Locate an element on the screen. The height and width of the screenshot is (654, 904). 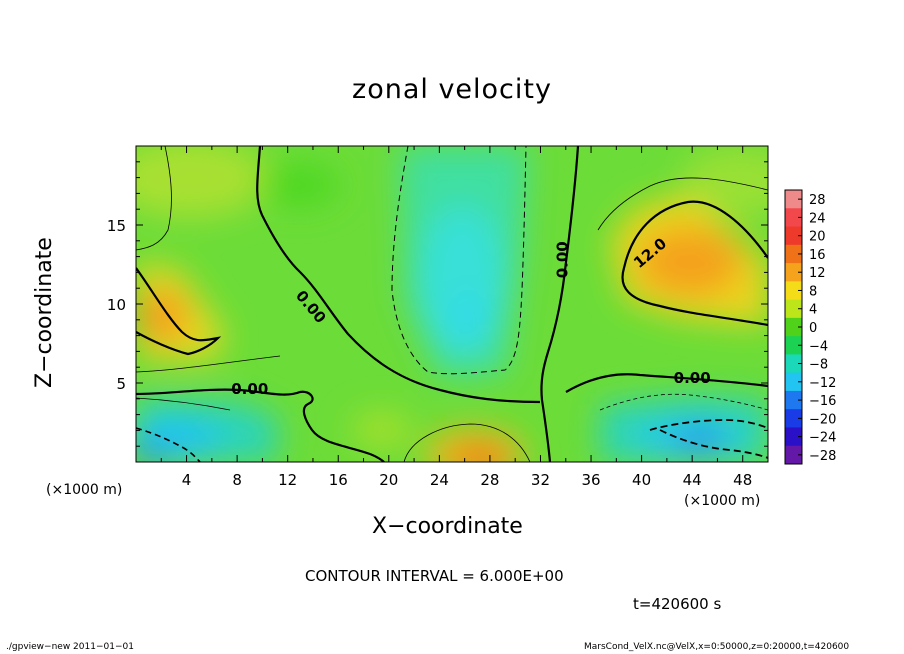
x-tick-label: 4 is located at coordinates (187, 480).